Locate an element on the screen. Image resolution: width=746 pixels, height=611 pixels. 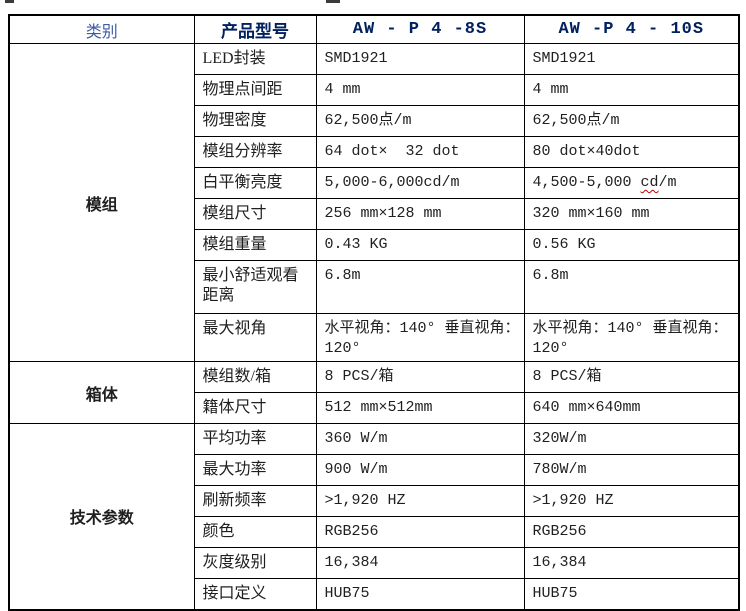
row-label: 模组分辨率 is located at coordinates (255, 152).